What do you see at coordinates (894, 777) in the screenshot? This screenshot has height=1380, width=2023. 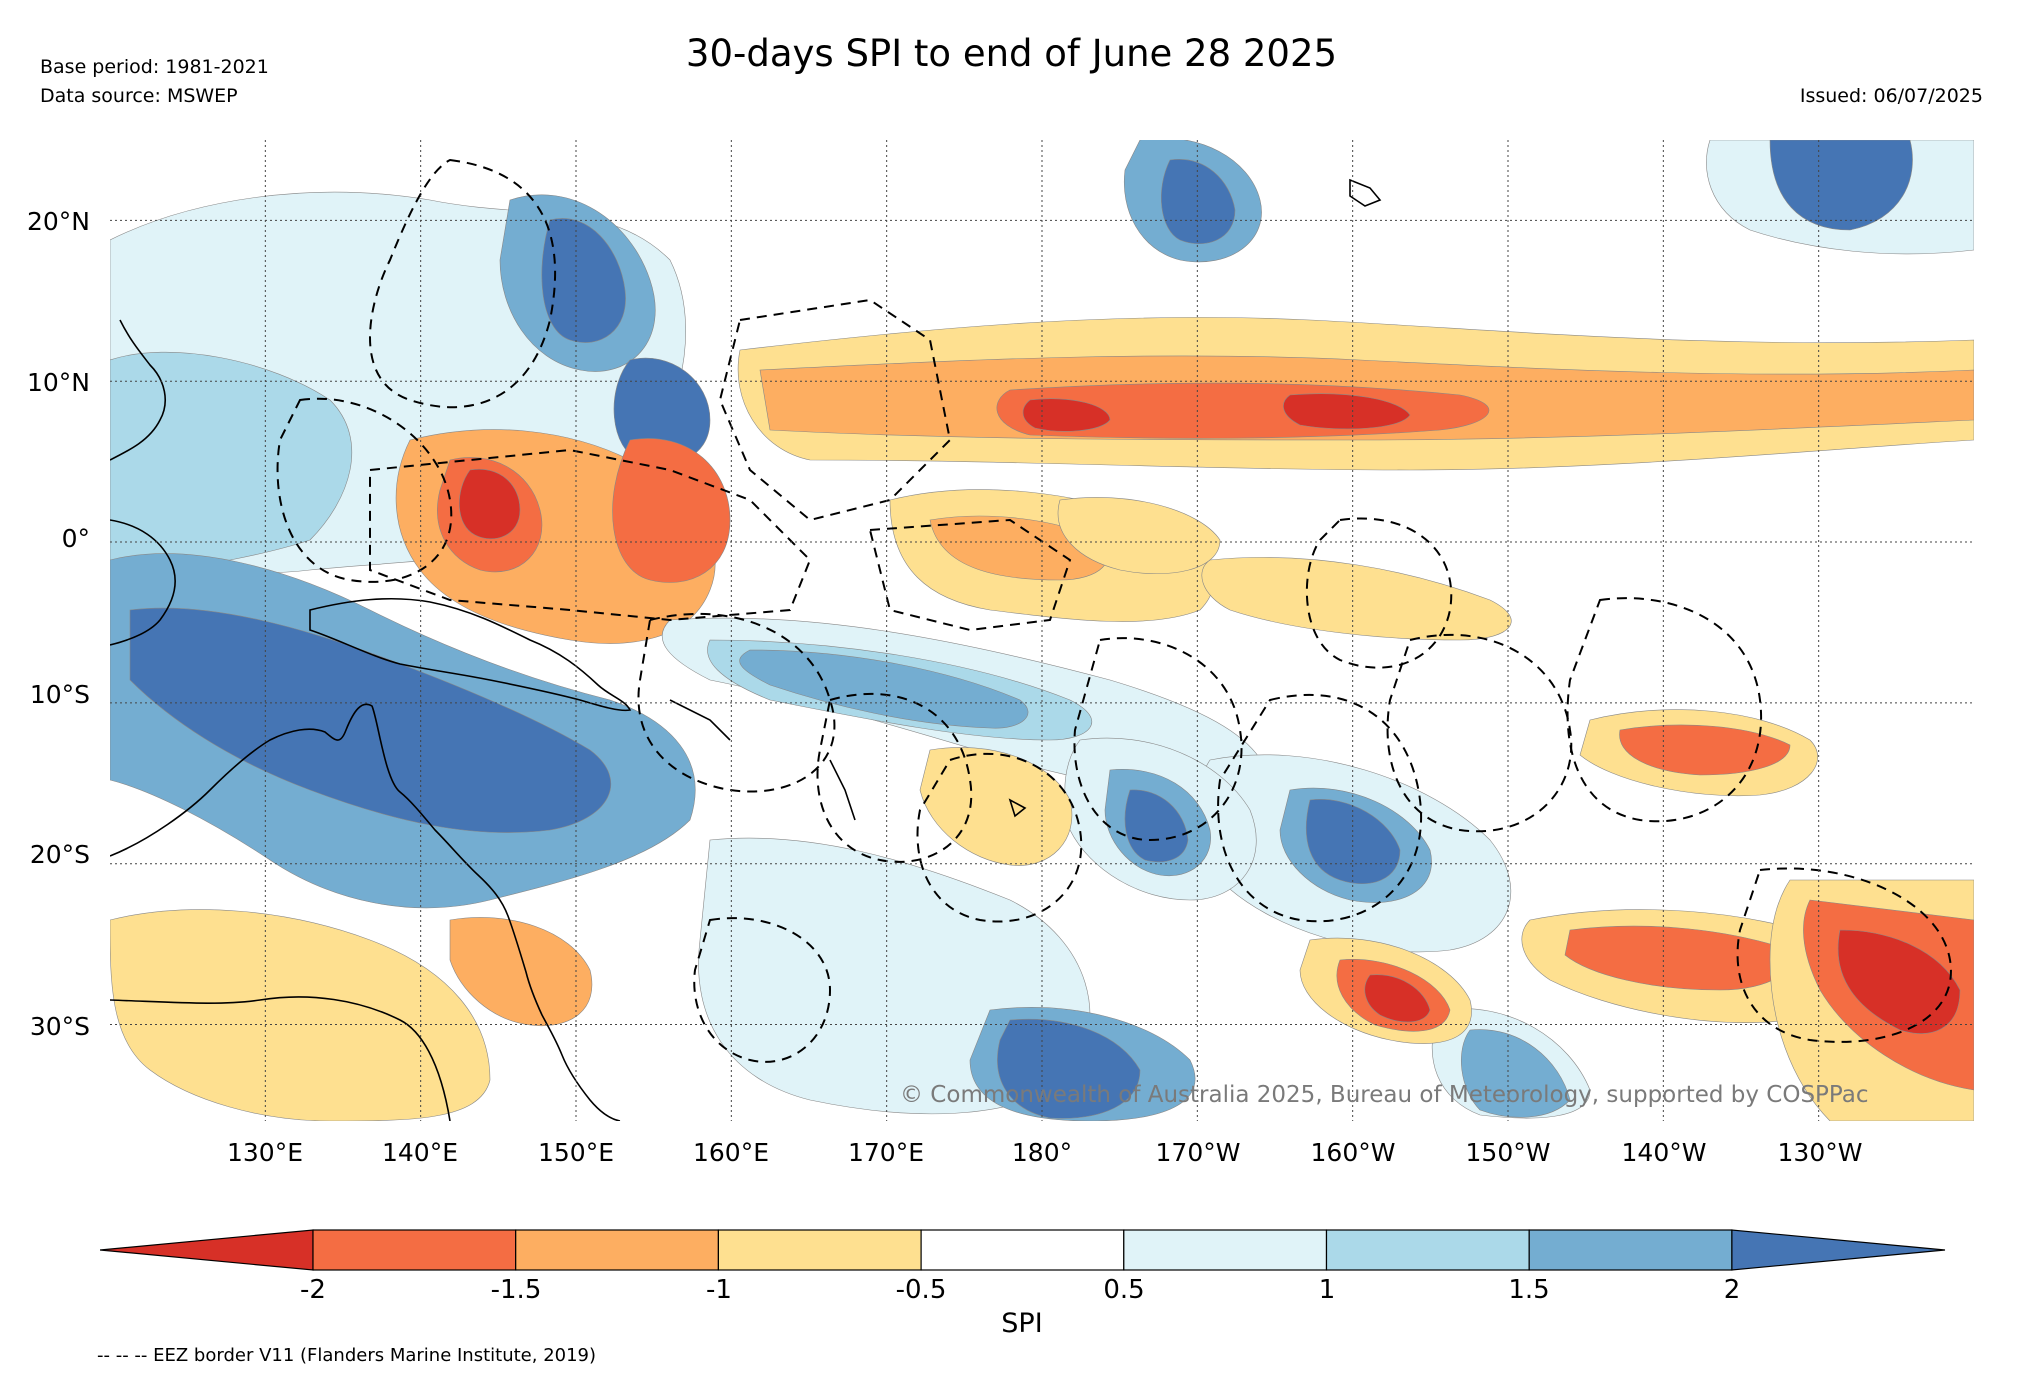 I see `eez-vanuatu` at bounding box center [894, 777].